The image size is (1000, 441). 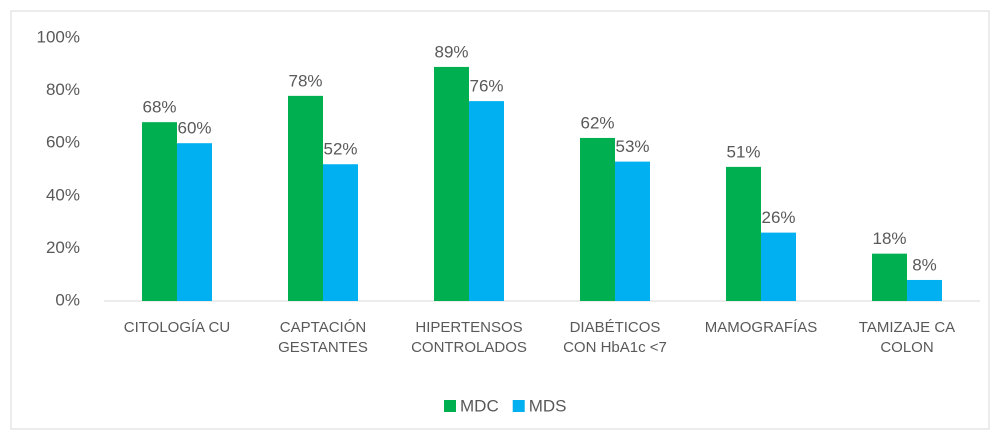 What do you see at coordinates (778, 217) in the screenshot?
I see `data-label: 26%` at bounding box center [778, 217].